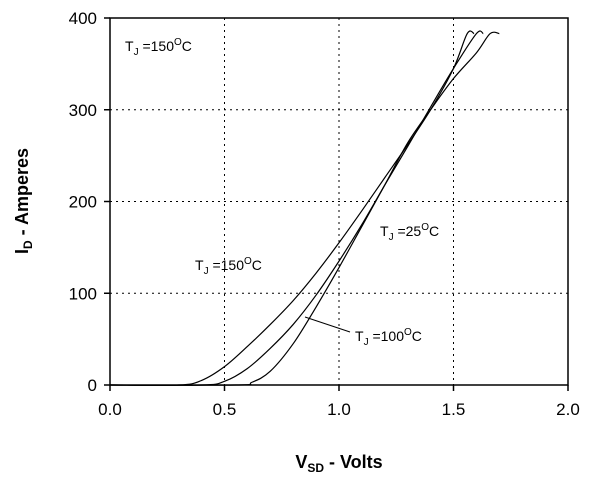 Image resolution: width=605 pixels, height=480 pixels. Describe the element at coordinates (23, 201) in the screenshot. I see `y-axis-label: ID - Amperes` at that location.